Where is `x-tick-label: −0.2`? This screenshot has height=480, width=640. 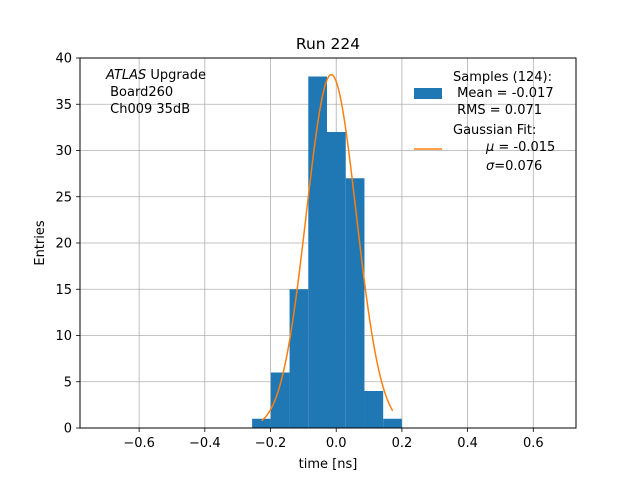 x-tick-label: −0.2 is located at coordinates (271, 443).